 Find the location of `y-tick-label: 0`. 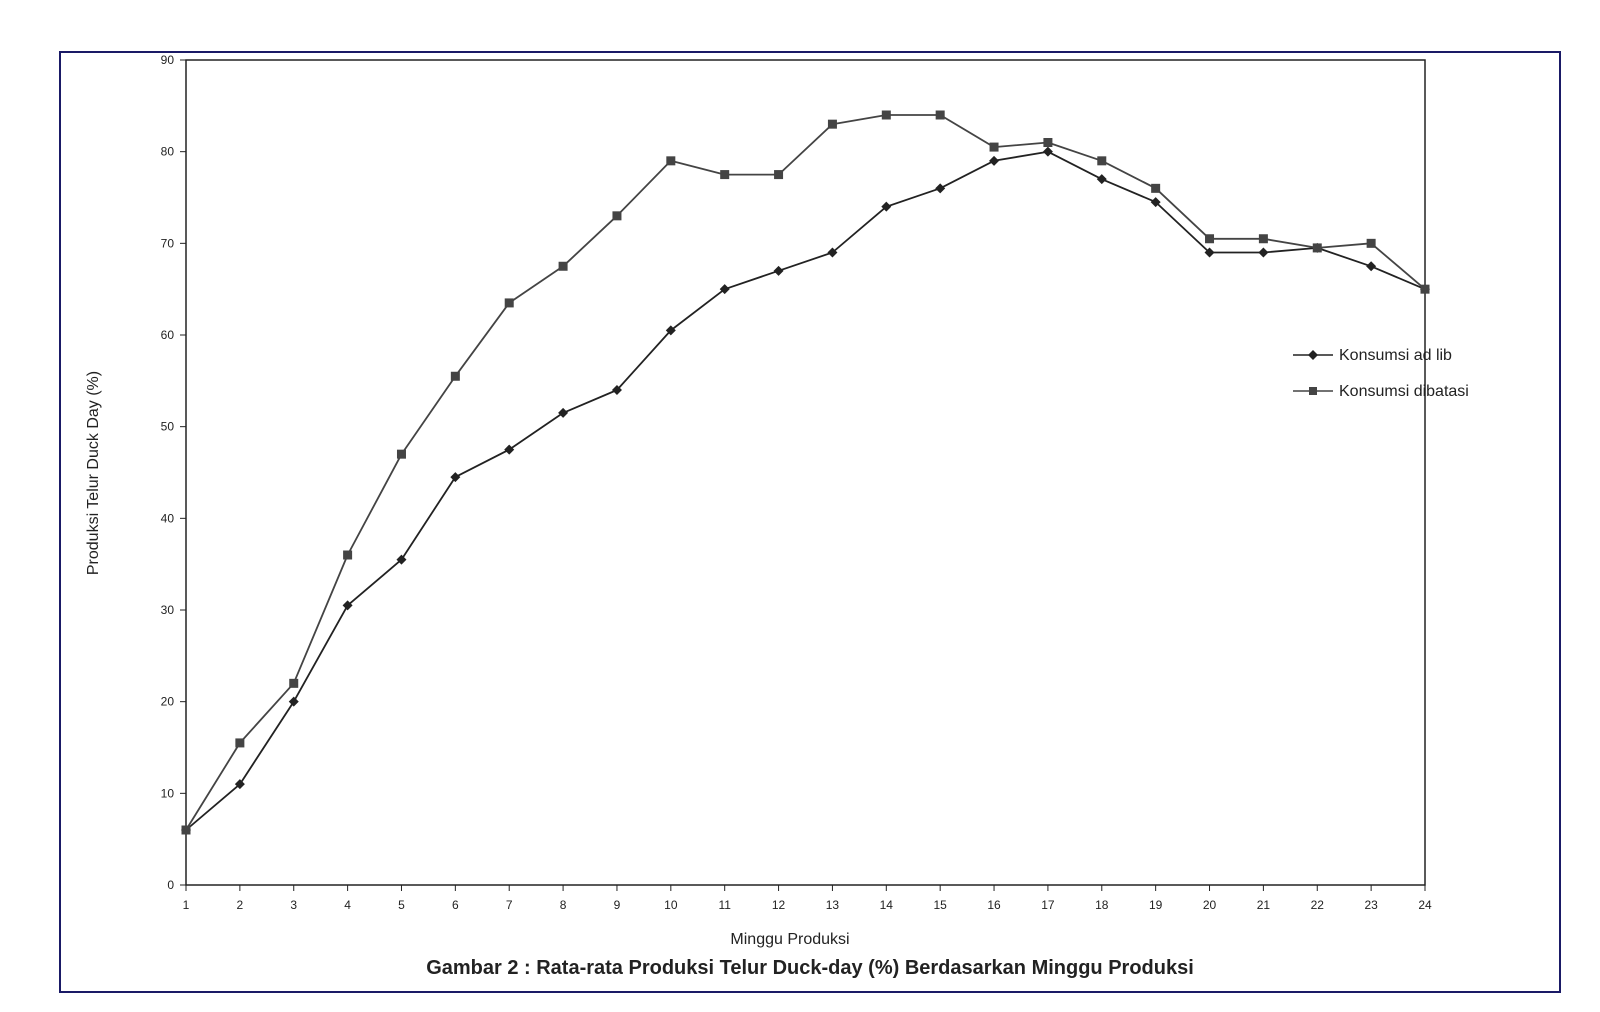

y-tick-label: 0 is located at coordinates (170, 885).